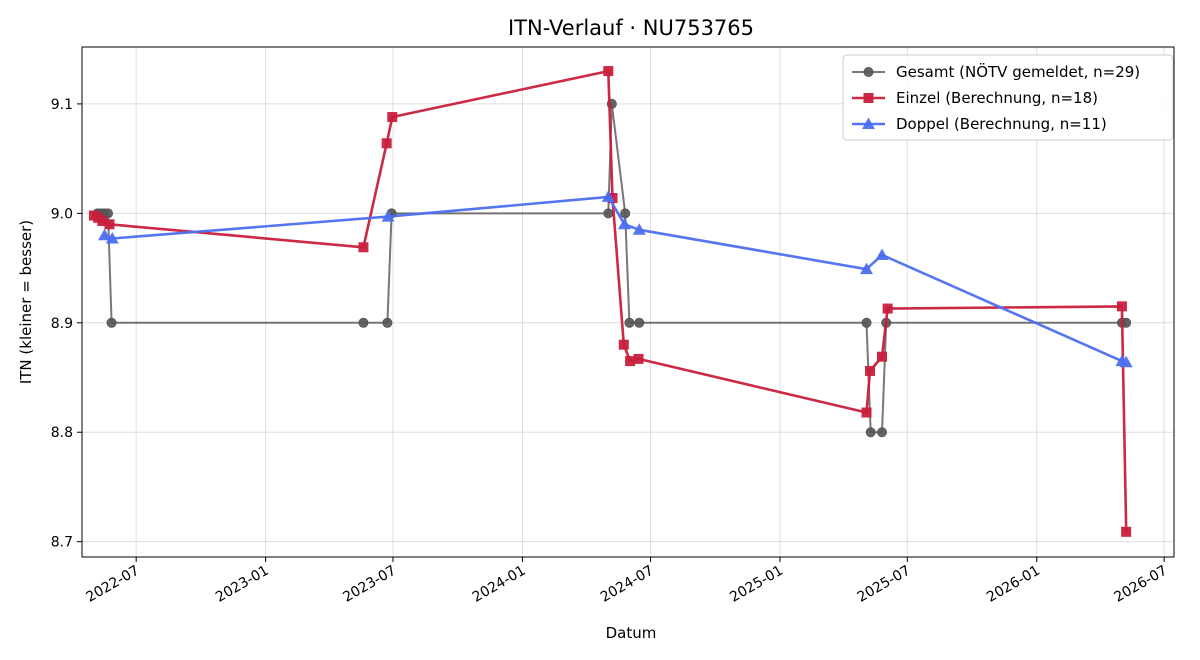 This screenshot has height=660, width=1200. What do you see at coordinates (113, 584) in the screenshot?
I see `x-tick-label: 2022-07` at bounding box center [113, 584].